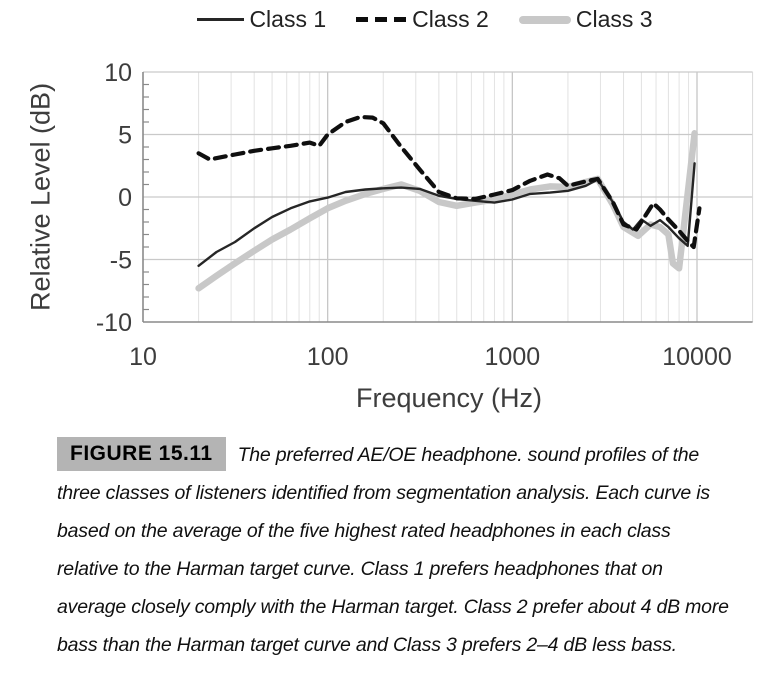 This screenshot has height=700, width=778. What do you see at coordinates (697, 357) in the screenshot?
I see `x-tick-label: 10000` at bounding box center [697, 357].